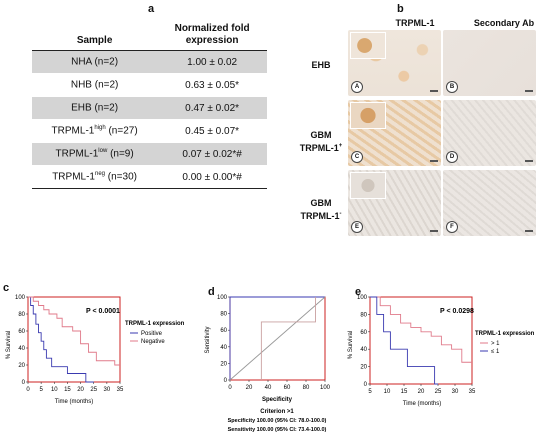 Image resolution: width=550 pixels, height=435 pixels. What do you see at coordinates (153, 342) in the screenshot?
I see `legend-entry: Negative` at bounding box center [153, 342].